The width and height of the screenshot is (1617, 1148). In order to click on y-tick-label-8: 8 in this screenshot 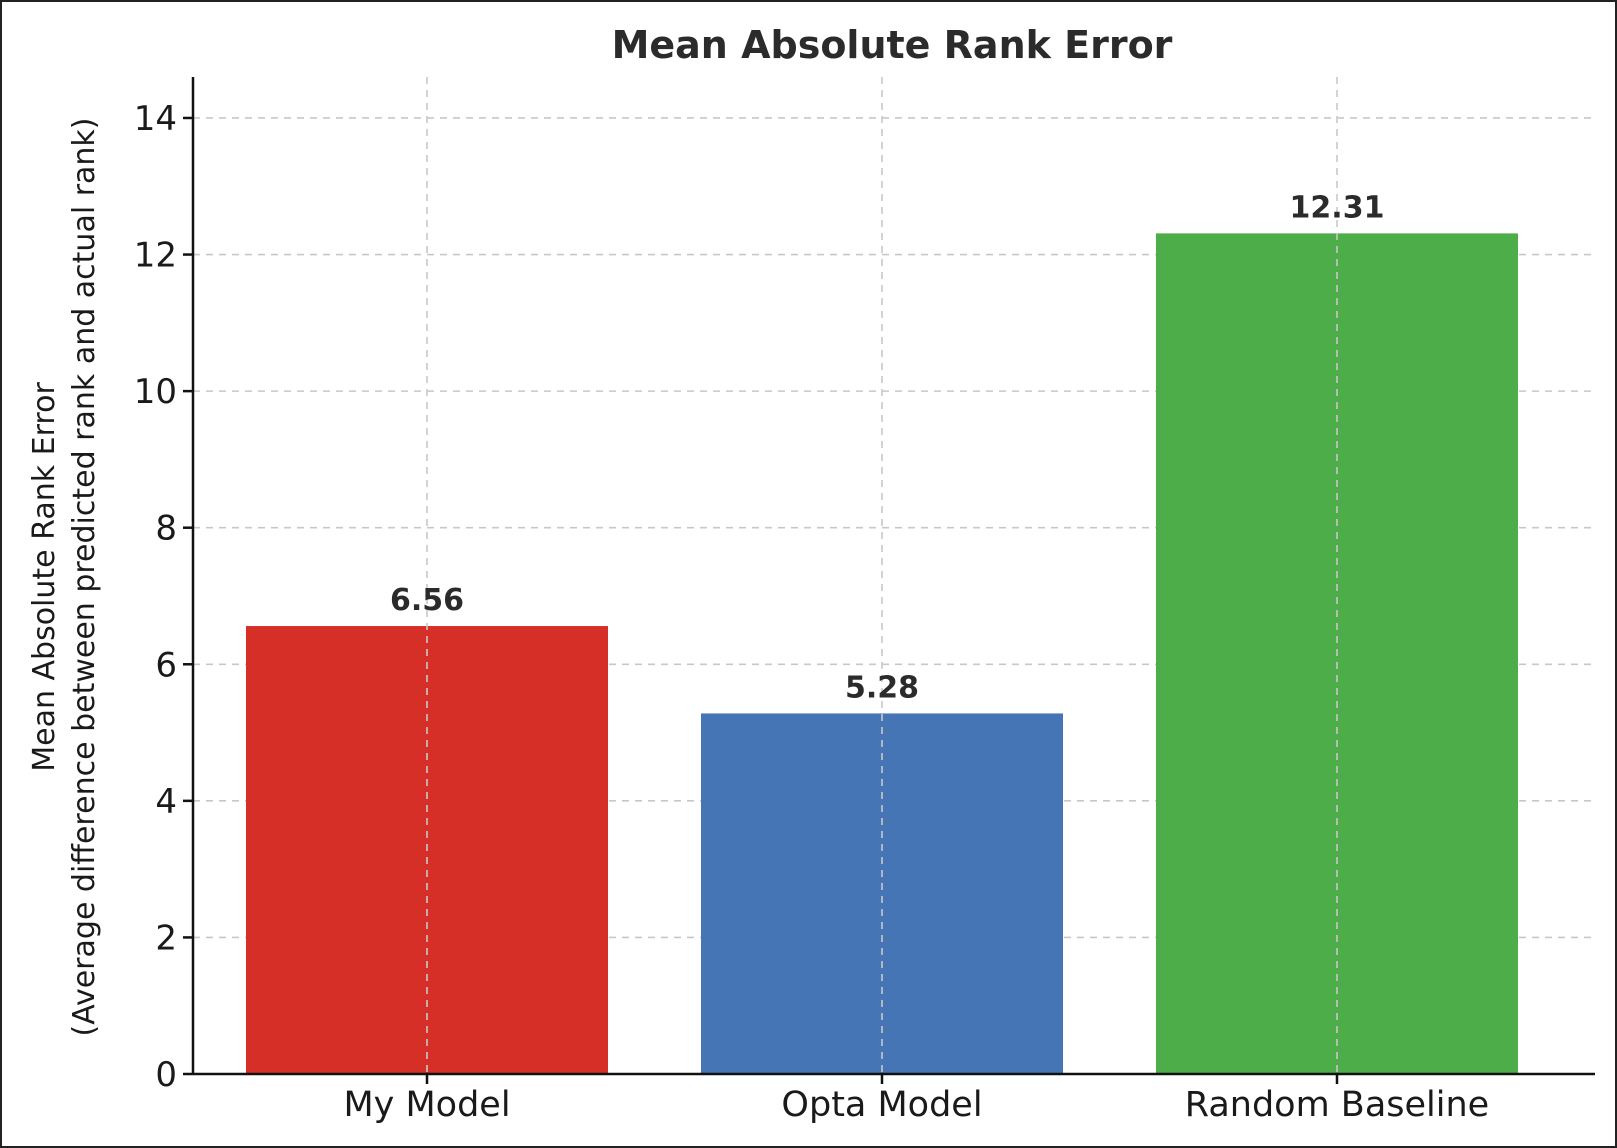, I will do `click(166, 529)`.